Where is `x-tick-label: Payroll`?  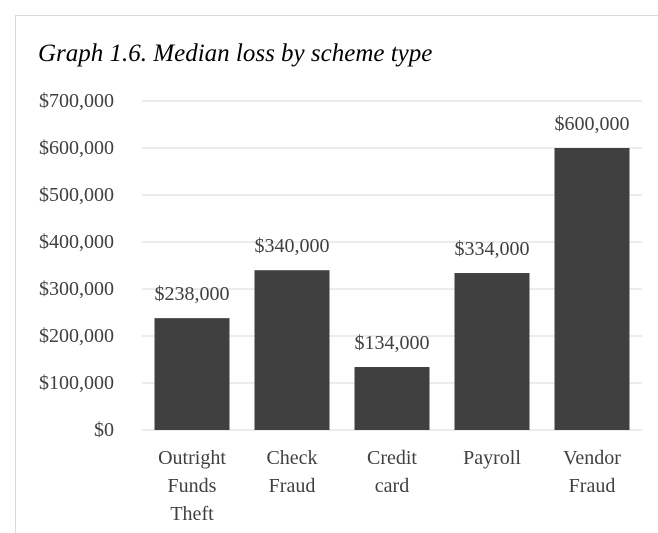
x-tick-label: Payroll is located at coordinates (492, 458).